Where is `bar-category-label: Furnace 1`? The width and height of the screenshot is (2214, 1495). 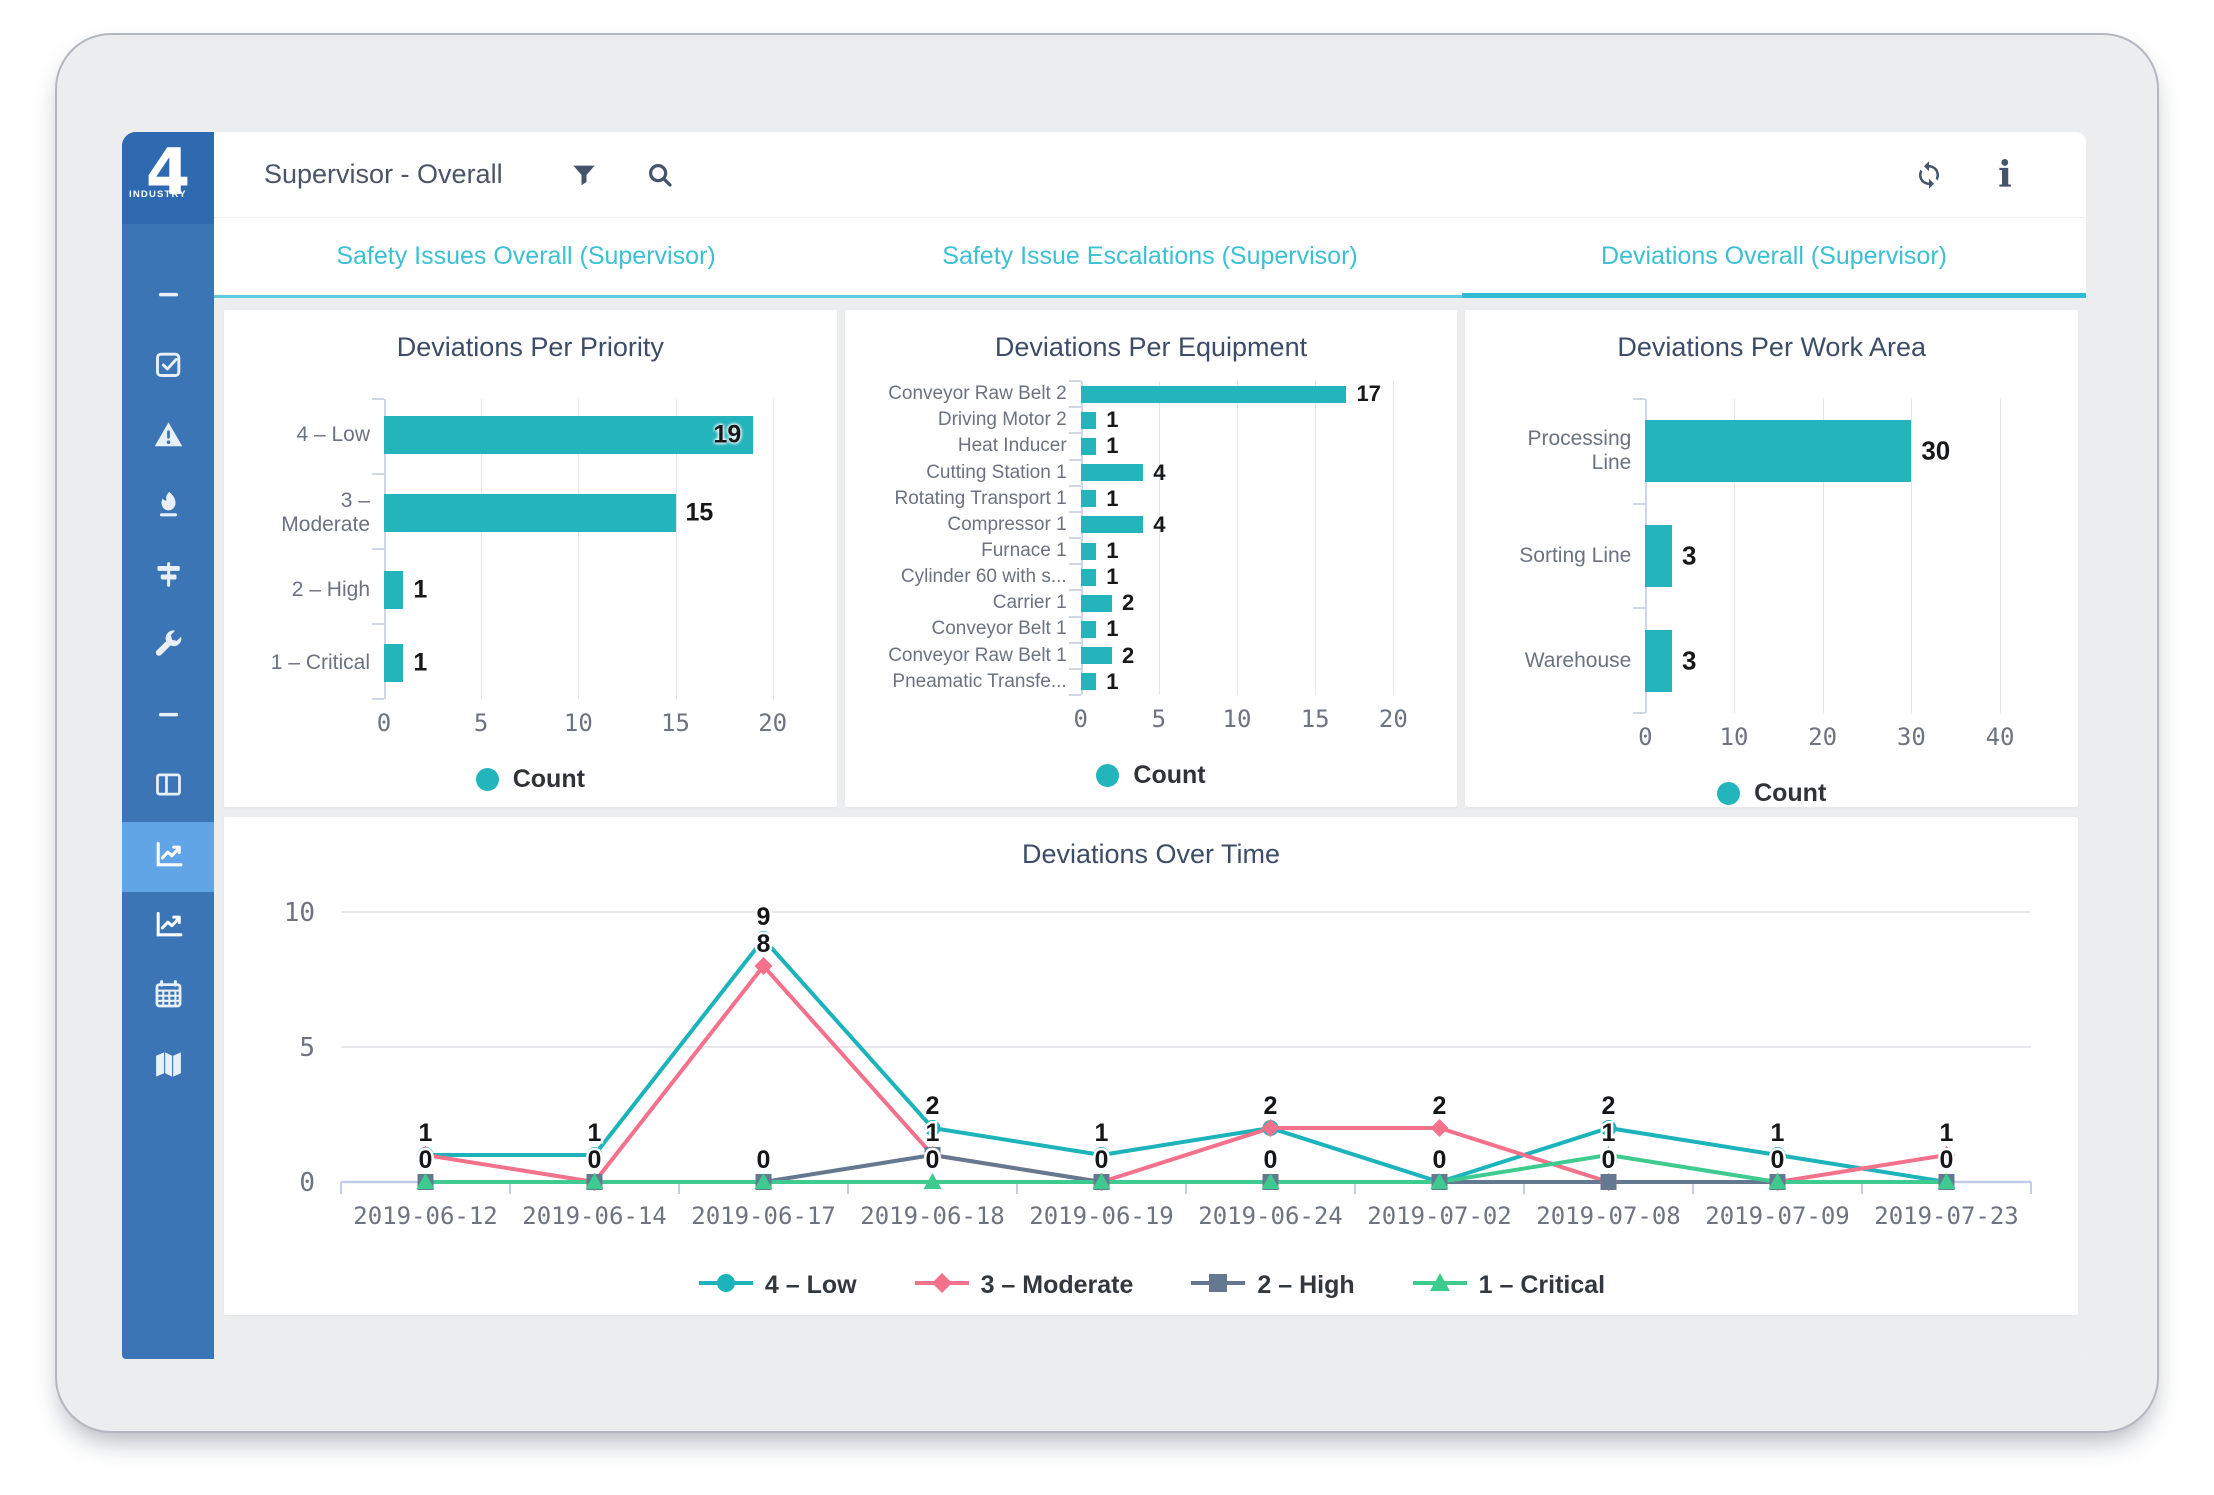
bar-category-label: Furnace 1 is located at coordinates (1024, 551).